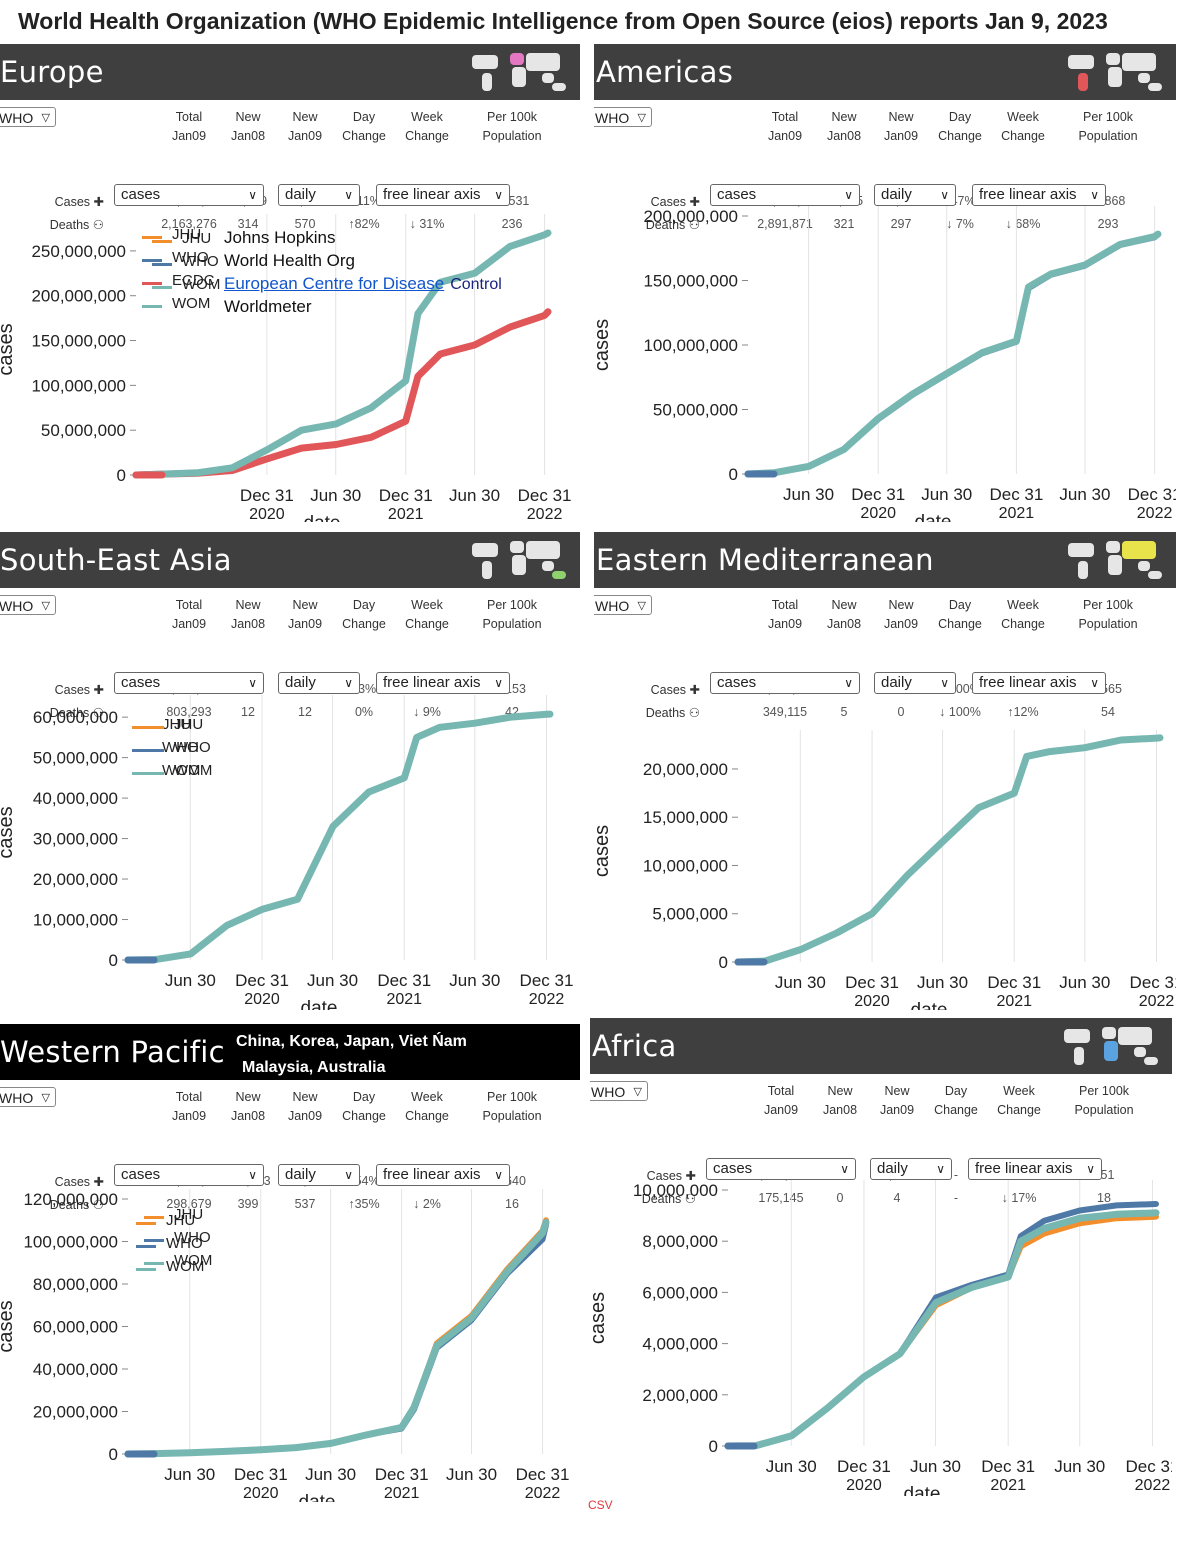 The height and width of the screenshot is (1568, 1200). I want to click on y-tick-label: 0, so click(733, 474).